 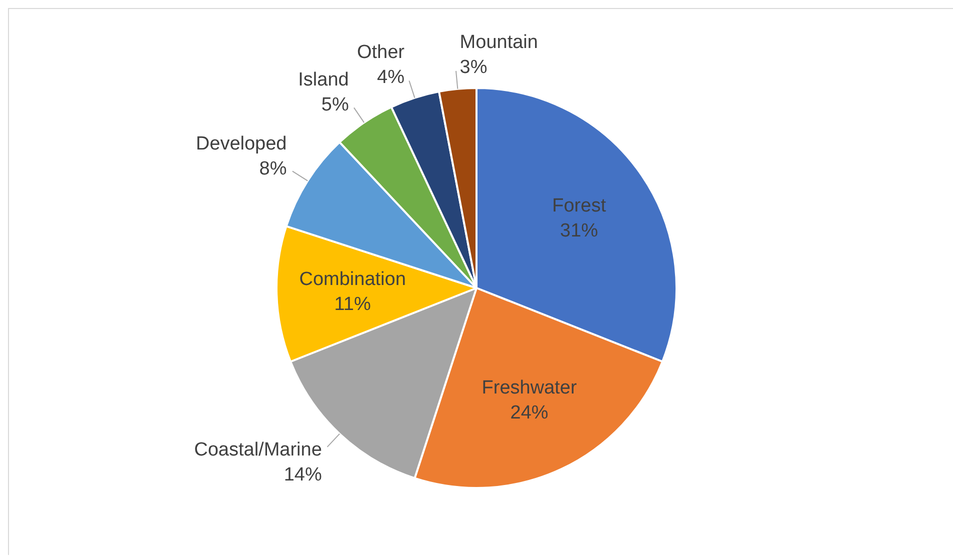 I want to click on data-label: 11%, so click(x=352, y=305).